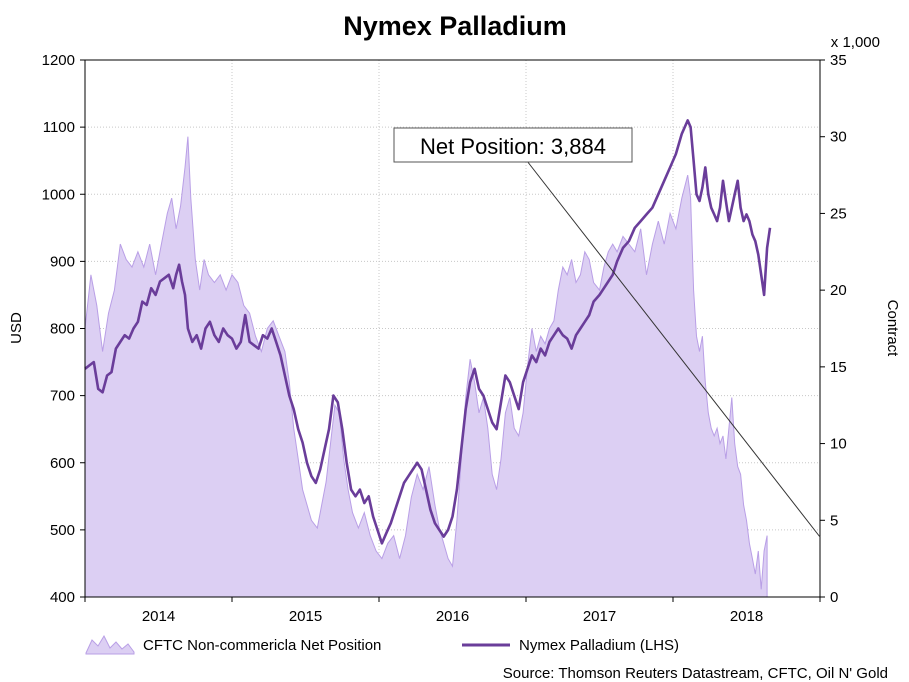 The width and height of the screenshot is (909, 682). Describe the element at coordinates (58, 194) in the screenshot. I see `left-tick-label-1000: 1000` at that location.